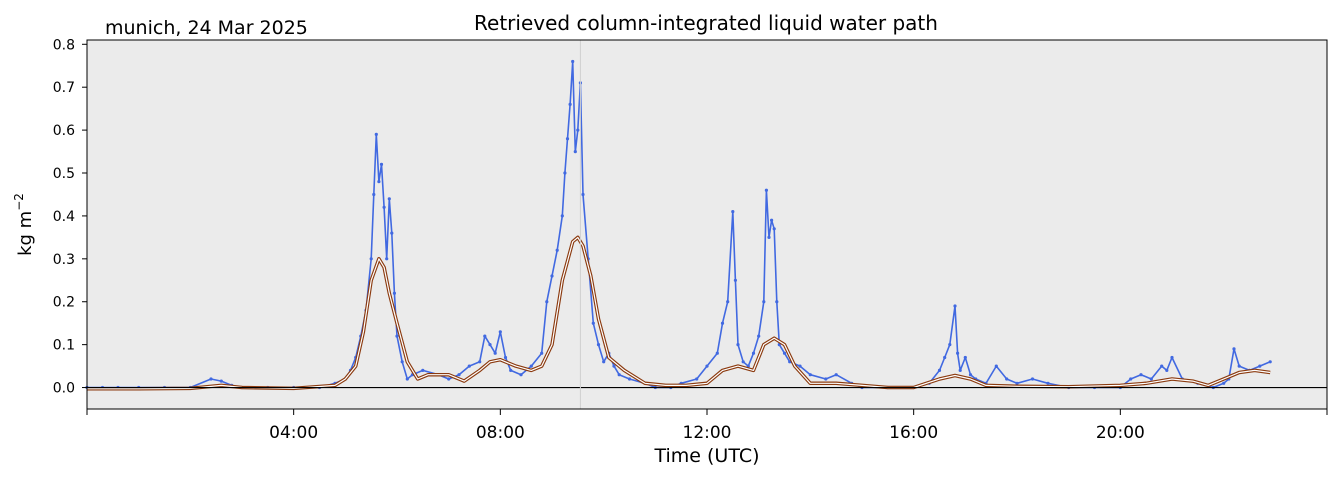  Describe the element at coordinates (64, 303) in the screenshot. I see `y-tick-label: 0.2` at that location.